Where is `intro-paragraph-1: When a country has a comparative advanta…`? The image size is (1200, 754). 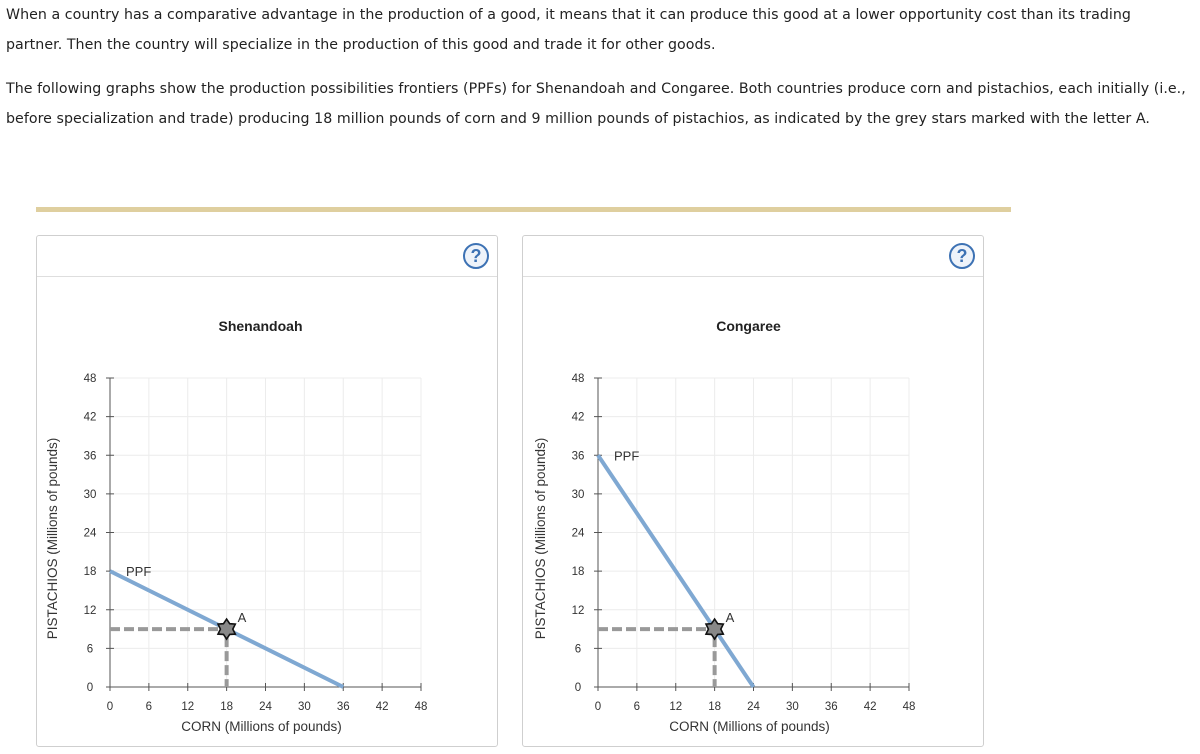 intro-paragraph-1: When a country has a comparative advanta… is located at coordinates (568, 30).